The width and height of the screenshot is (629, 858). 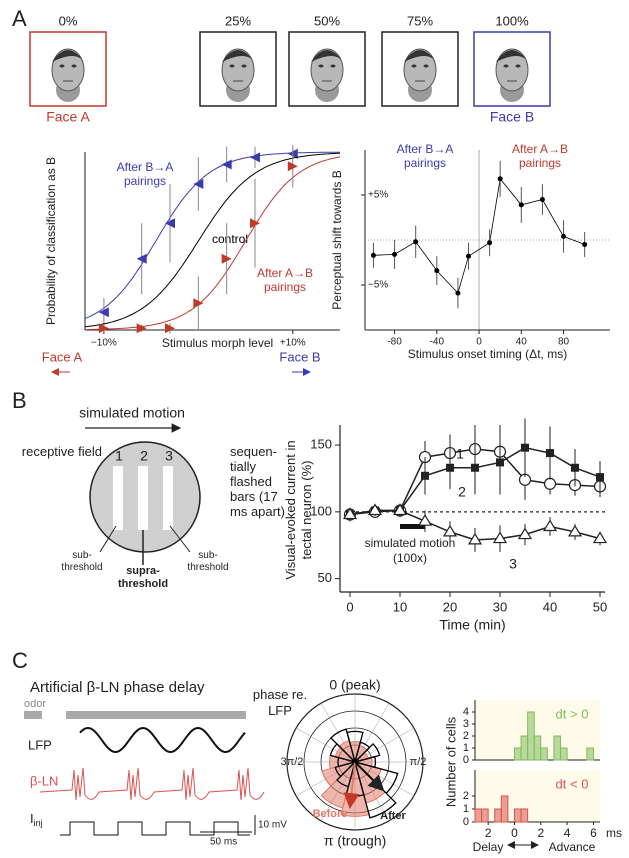 I want to click on injection-sub: inj, so click(x=38, y=823).